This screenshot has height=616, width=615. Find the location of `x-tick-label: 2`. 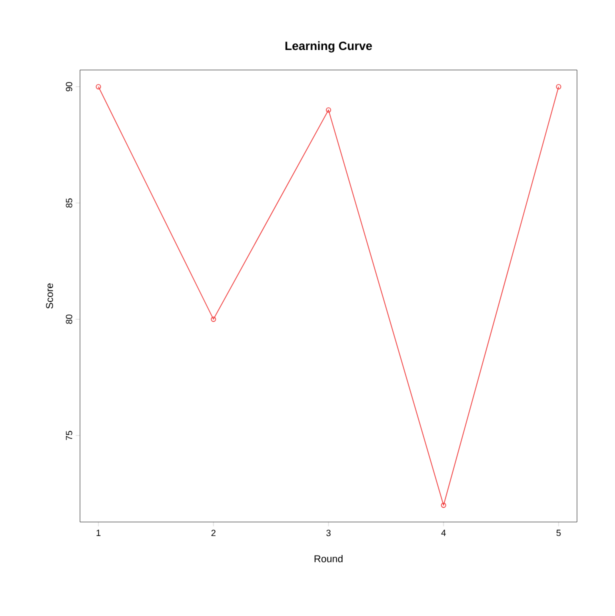

x-tick-label: 2 is located at coordinates (213, 533).